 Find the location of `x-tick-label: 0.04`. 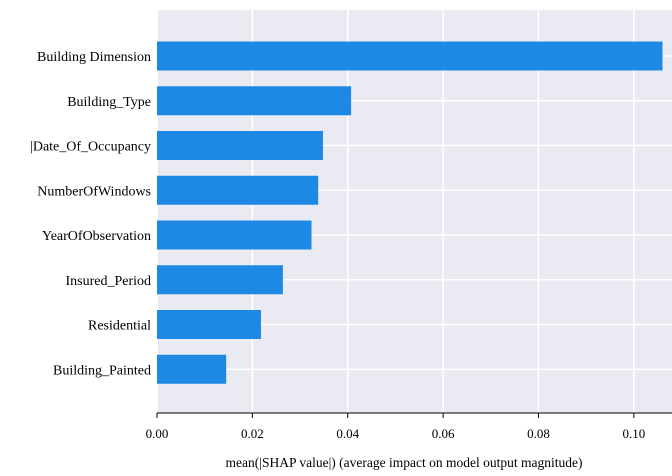

x-tick-label: 0.04 is located at coordinates (347, 433).